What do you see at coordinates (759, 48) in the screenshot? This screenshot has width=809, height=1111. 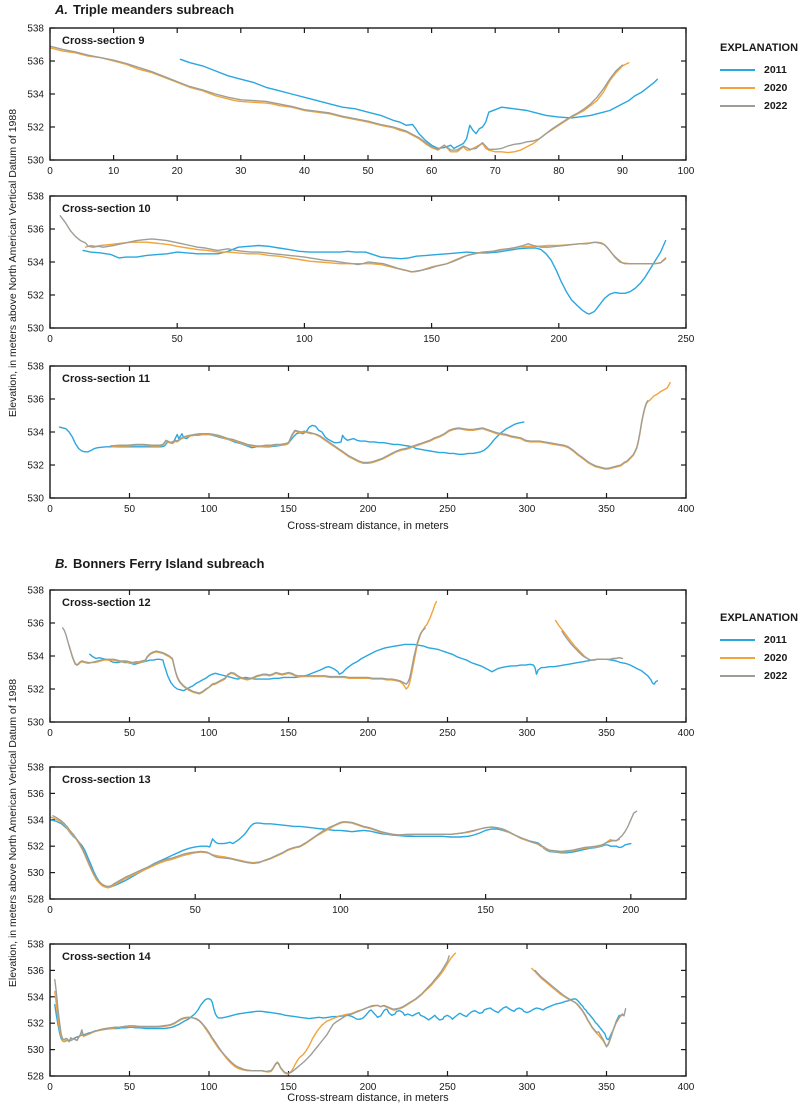 I see `legend-a-title: EXPLANATION` at bounding box center [759, 48].